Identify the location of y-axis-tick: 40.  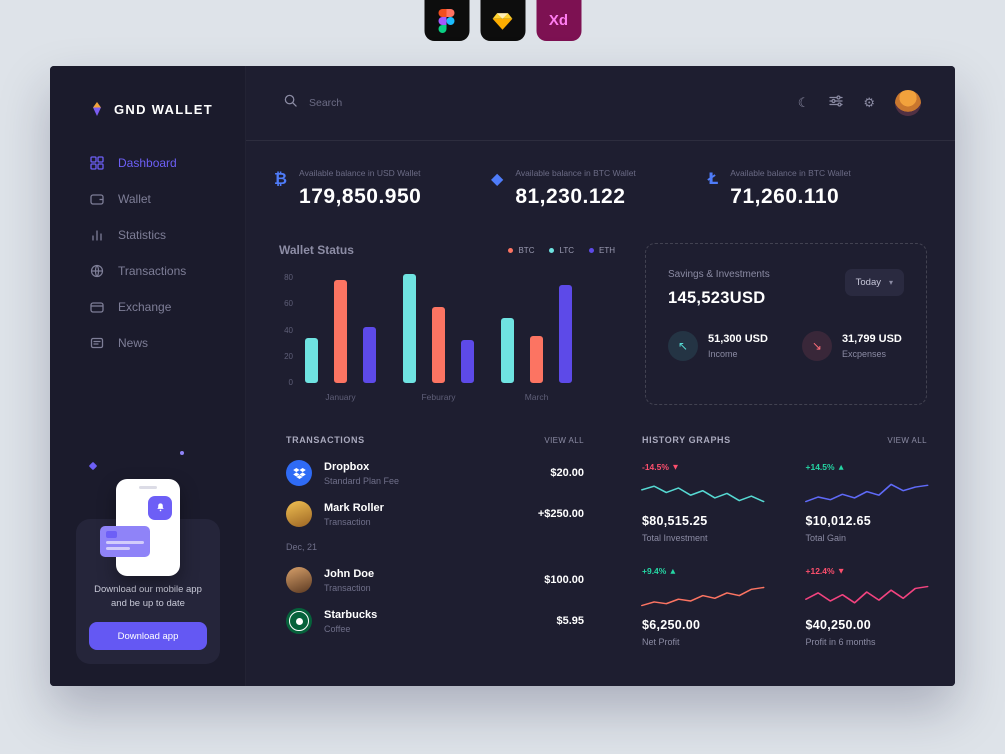
(288, 330).